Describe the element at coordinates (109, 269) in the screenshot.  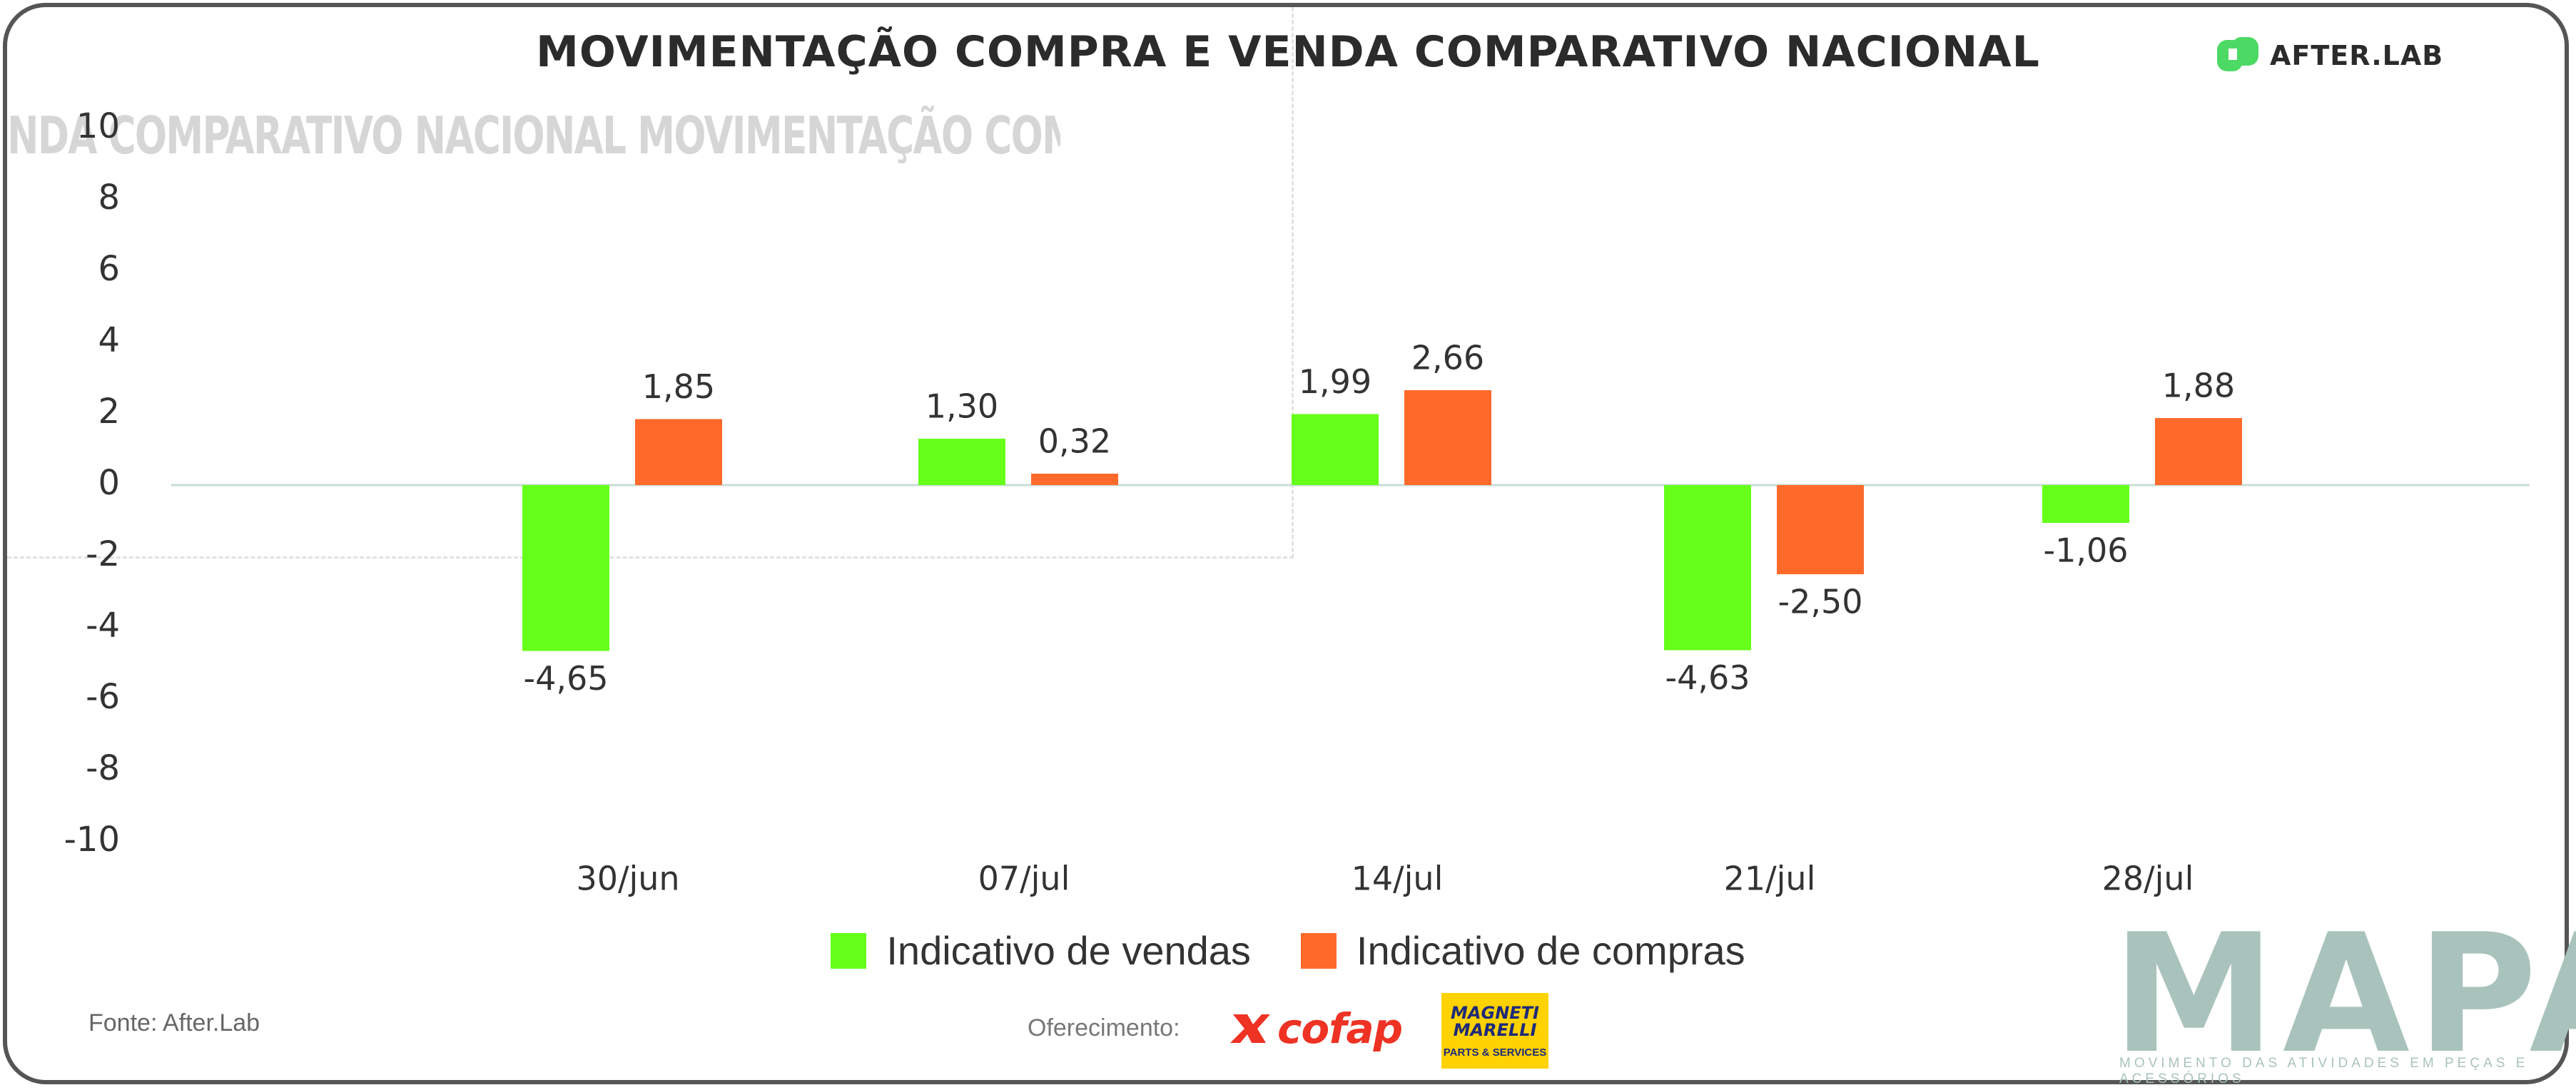
I see `y-tick-label: 6` at that location.